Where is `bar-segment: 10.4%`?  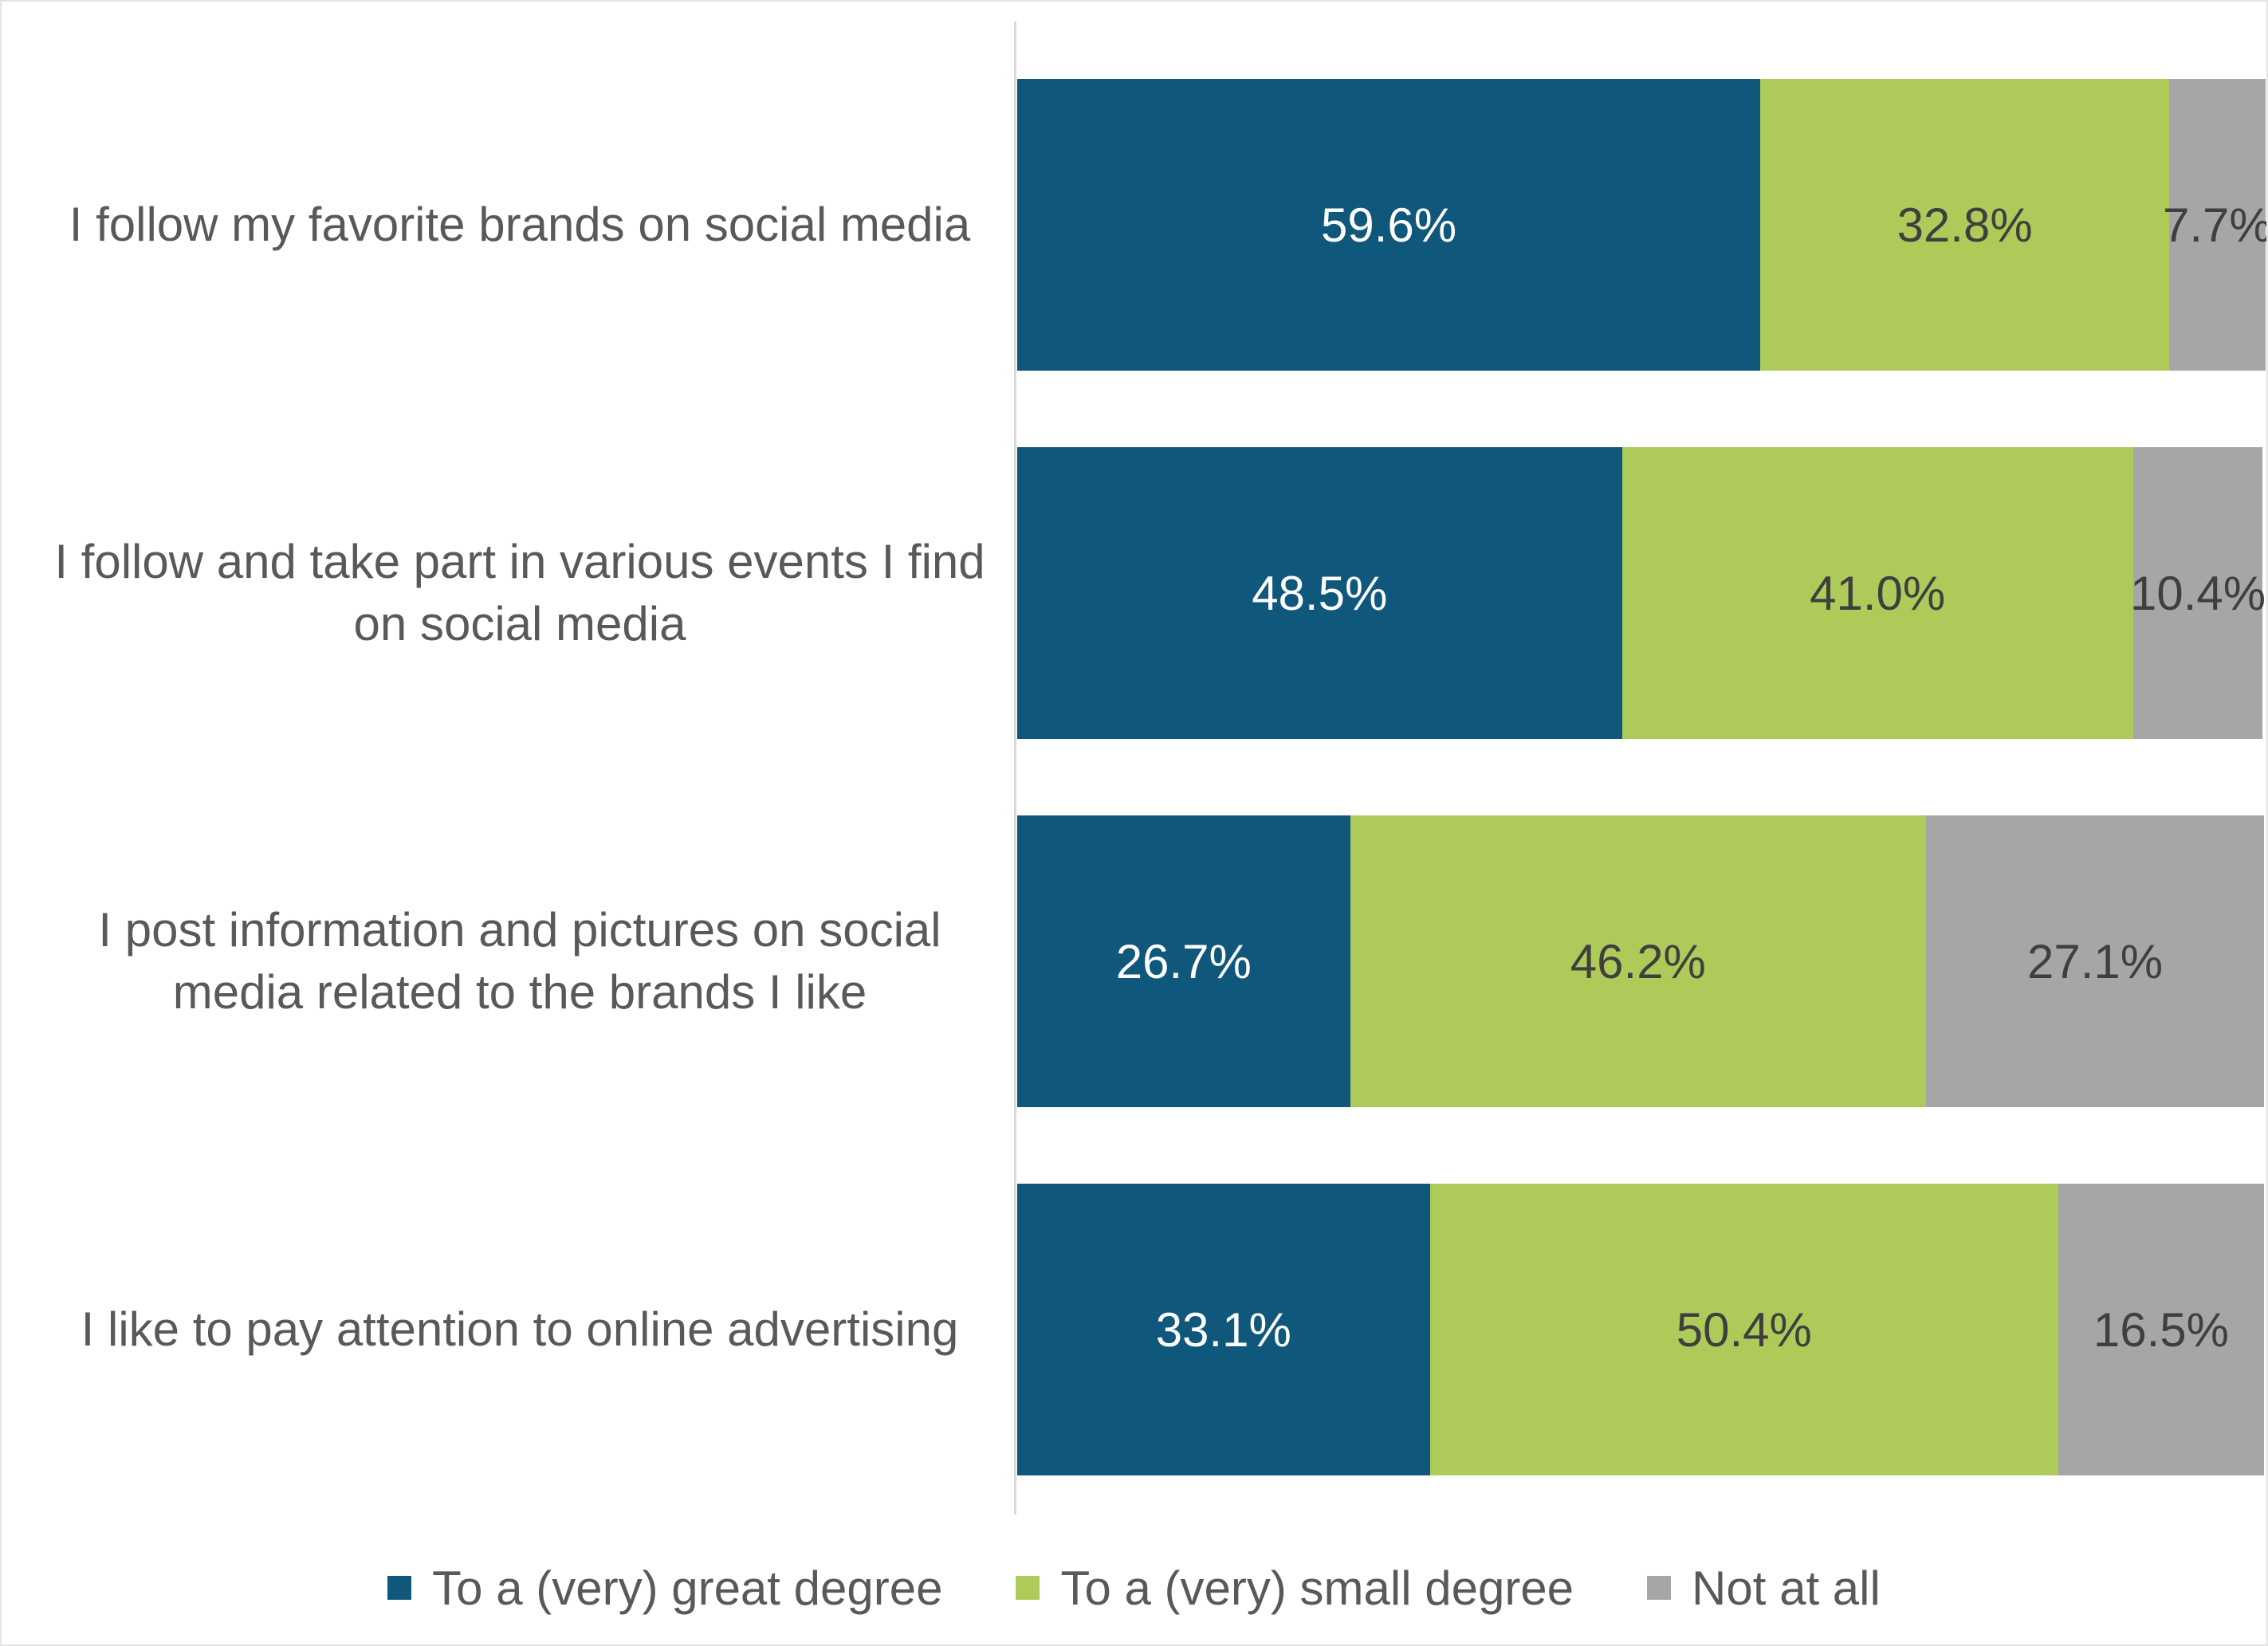 bar-segment: 10.4% is located at coordinates (2198, 593).